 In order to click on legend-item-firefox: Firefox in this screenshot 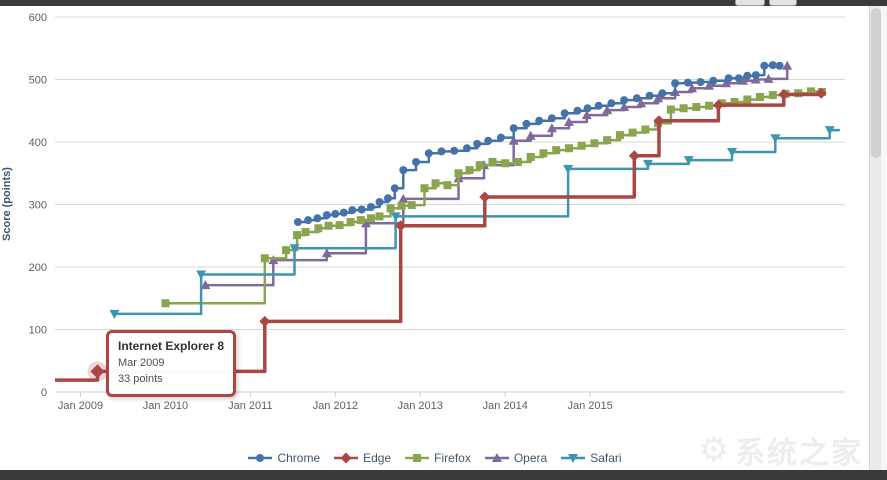, I will do `click(437, 458)`.